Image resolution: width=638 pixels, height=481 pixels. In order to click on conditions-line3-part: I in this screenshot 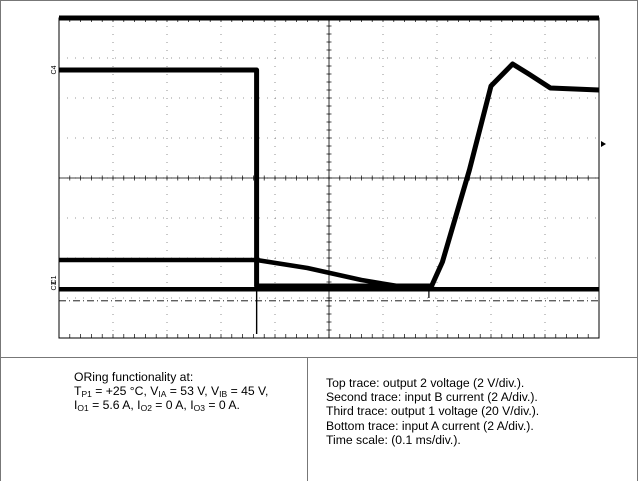, I will do `click(76, 405)`.